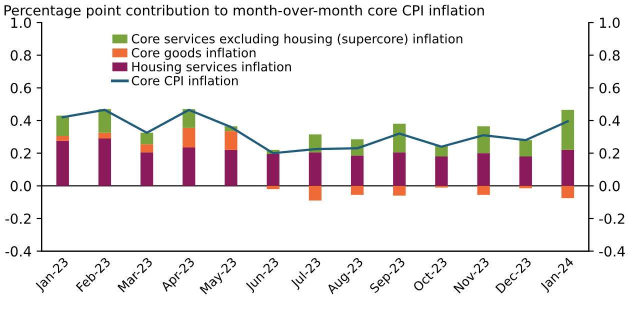 The height and width of the screenshot is (322, 640). I want to click on y-tick-label: 0.0, so click(20, 186).